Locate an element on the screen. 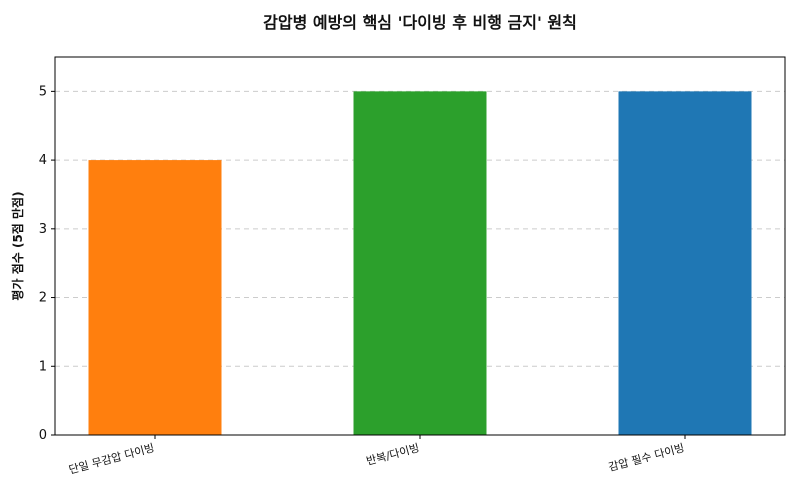  y-tick-label-2: 2 is located at coordinates (43, 298).